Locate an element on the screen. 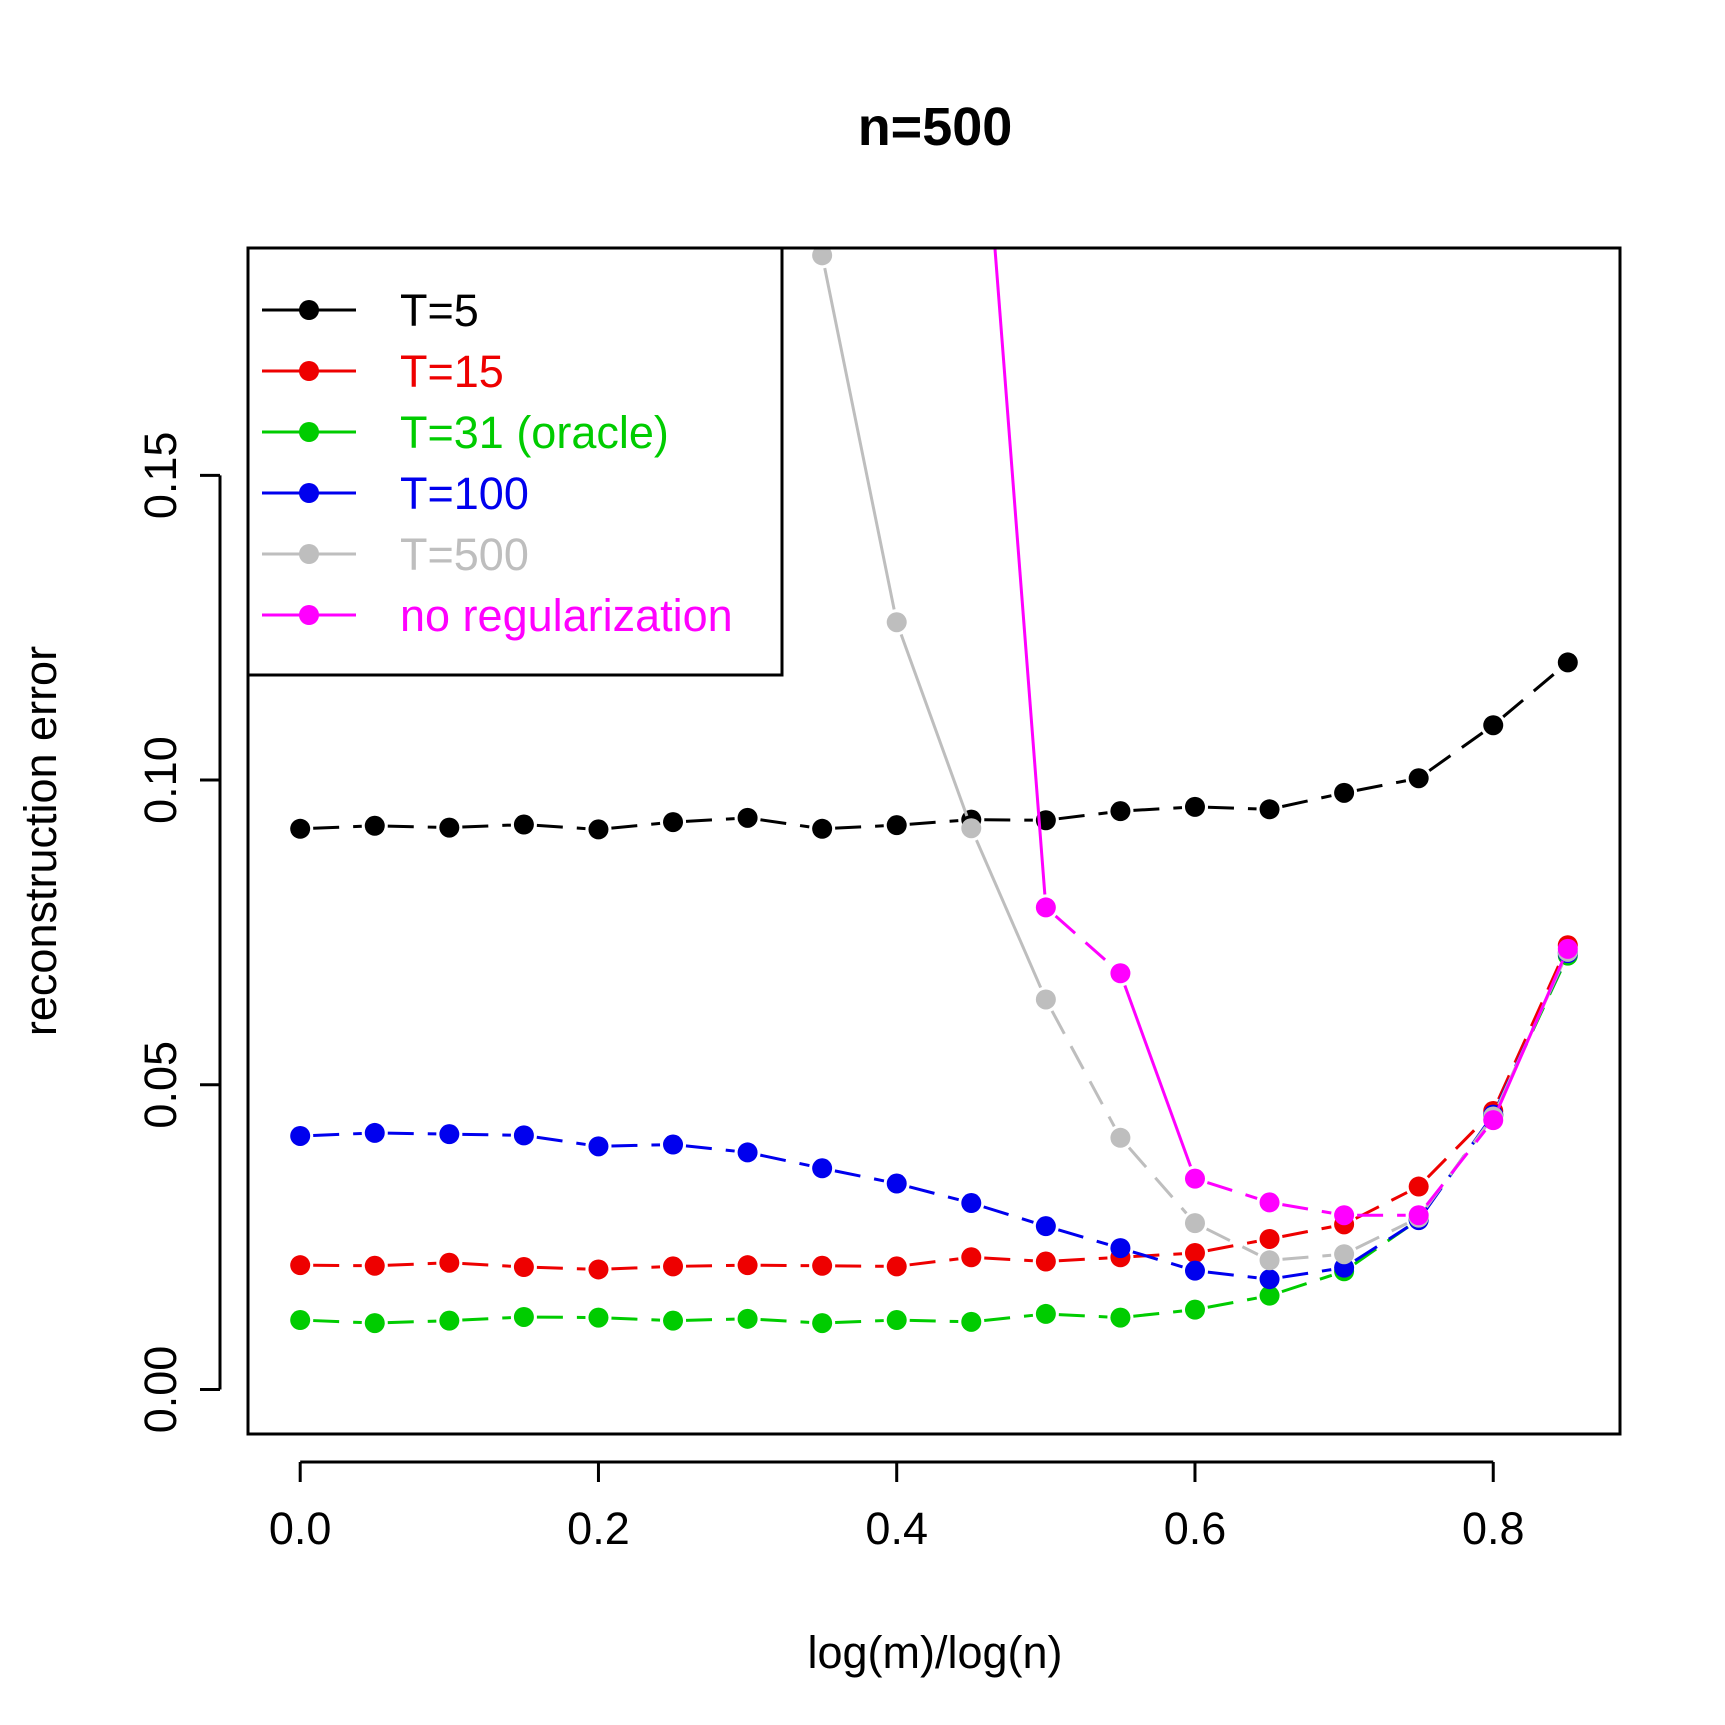 This screenshot has height=1725, width=1725. x-tick-label: 0.2 is located at coordinates (598, 1528).